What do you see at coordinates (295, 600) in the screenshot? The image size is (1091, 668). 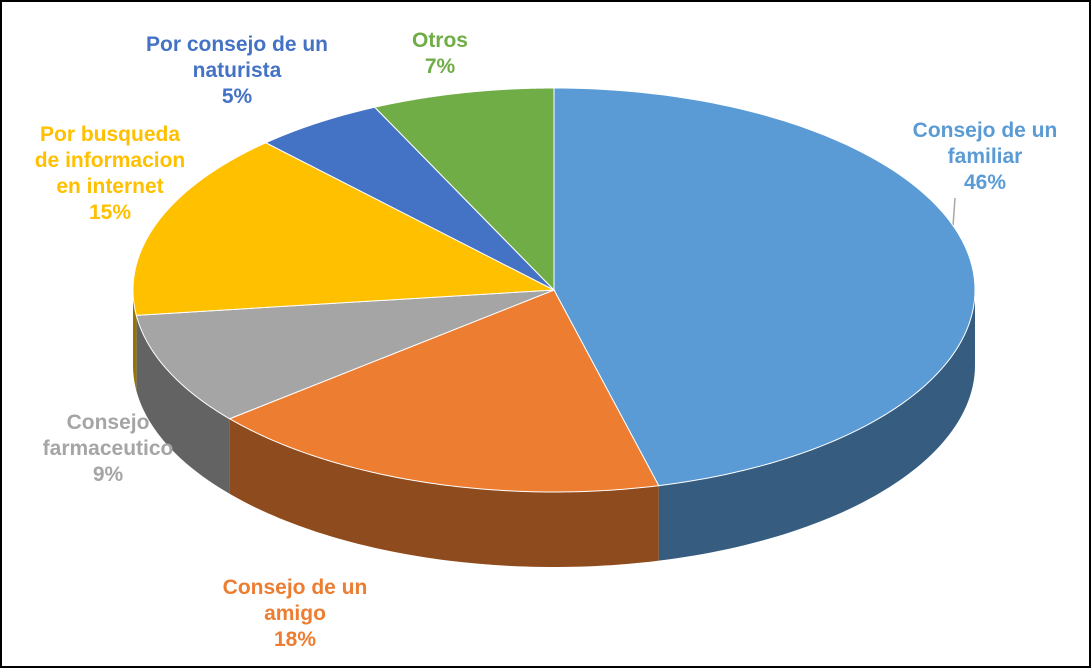 I see `category-name: Consejo de un amigo` at bounding box center [295, 600].